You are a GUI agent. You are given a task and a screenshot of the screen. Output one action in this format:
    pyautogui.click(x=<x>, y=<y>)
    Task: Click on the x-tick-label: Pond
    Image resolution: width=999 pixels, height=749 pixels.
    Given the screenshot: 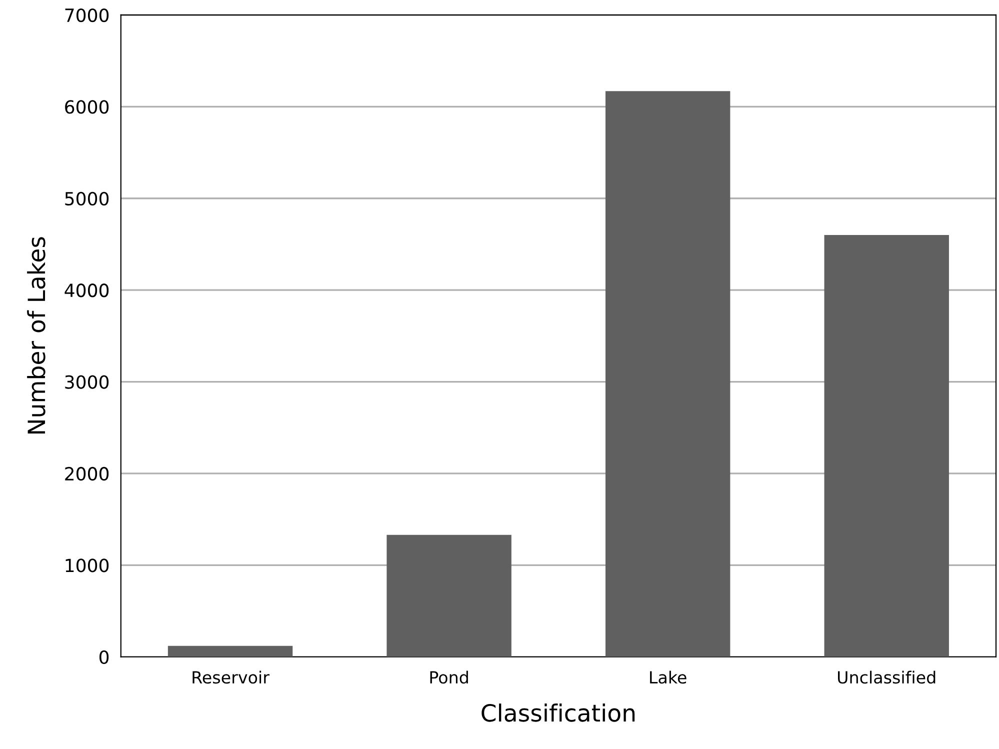 What is the action you would take?
    pyautogui.click(x=449, y=677)
    